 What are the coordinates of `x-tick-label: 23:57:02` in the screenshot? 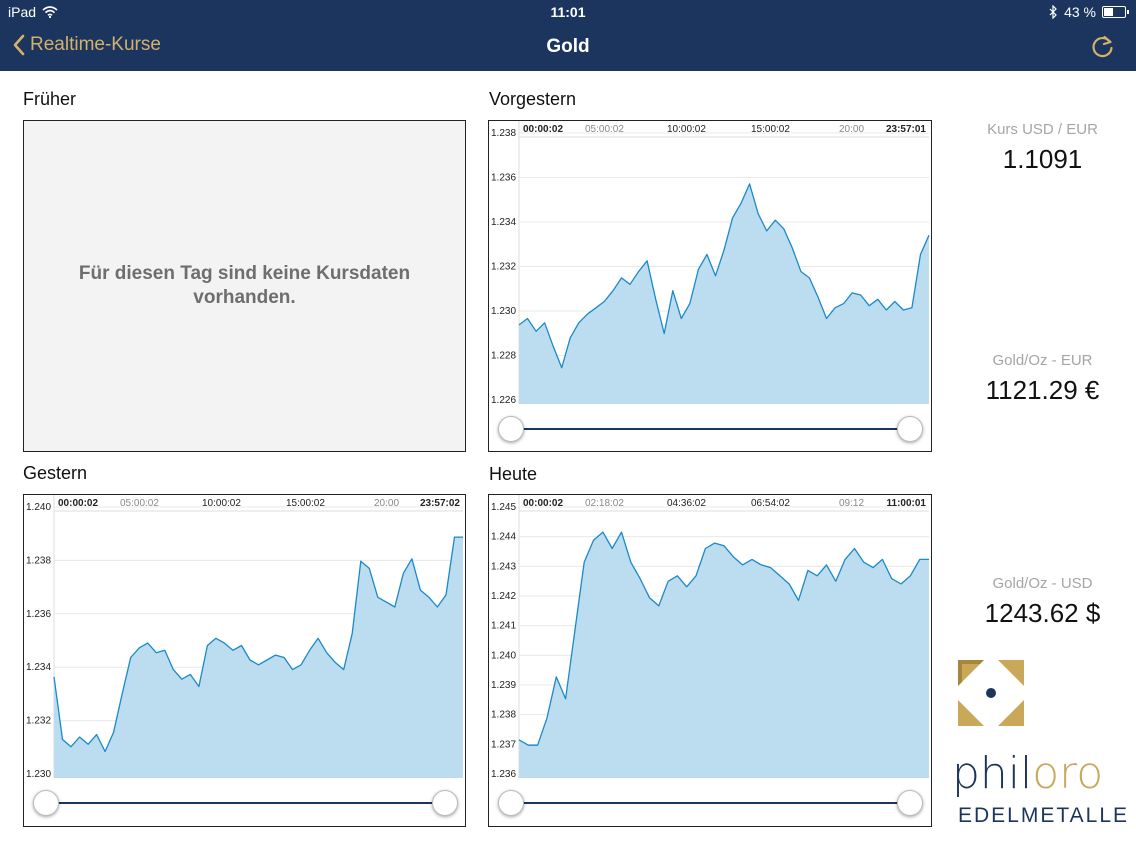 It's located at (440, 503).